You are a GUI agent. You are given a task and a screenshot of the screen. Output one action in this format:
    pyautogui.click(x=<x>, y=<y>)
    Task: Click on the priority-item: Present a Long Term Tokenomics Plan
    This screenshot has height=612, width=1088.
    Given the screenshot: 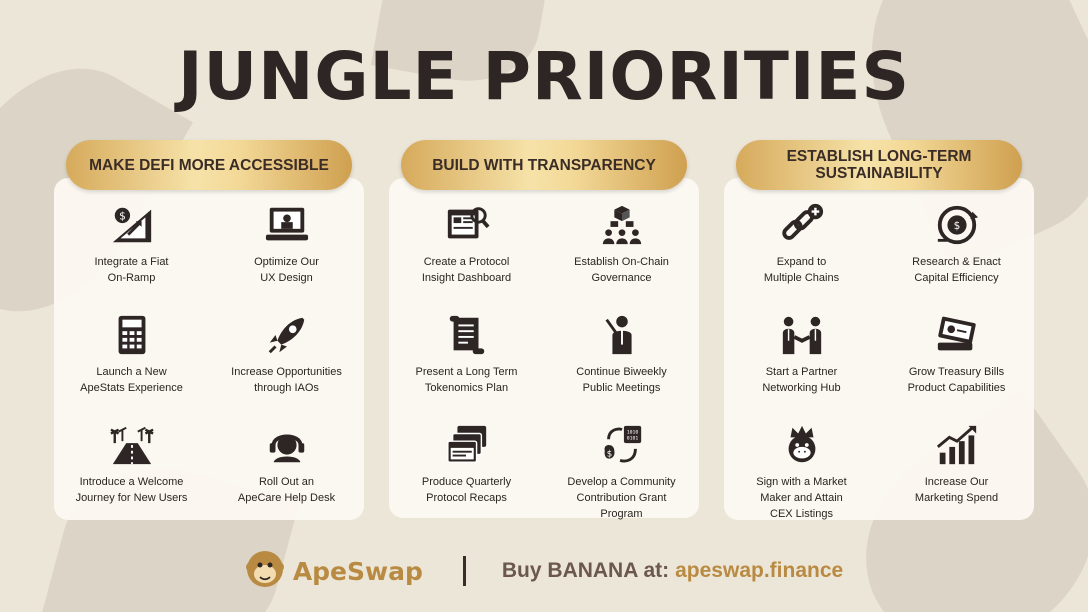 What is the action you would take?
    pyautogui.click(x=466, y=363)
    